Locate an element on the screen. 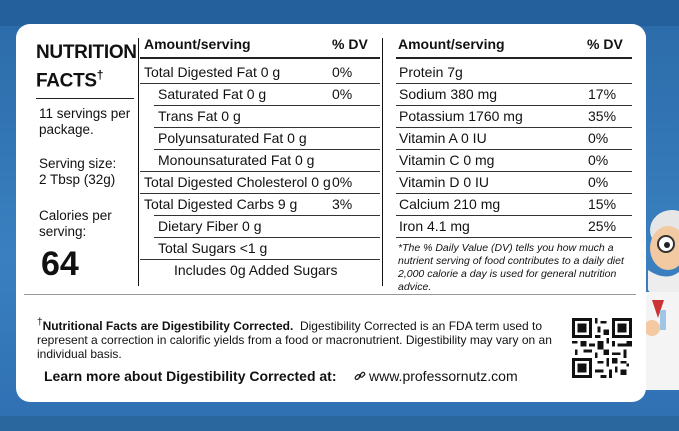 The height and width of the screenshot is (431, 679). table-row: Total Digested Carbs 9 g 3% is located at coordinates (316, 204).